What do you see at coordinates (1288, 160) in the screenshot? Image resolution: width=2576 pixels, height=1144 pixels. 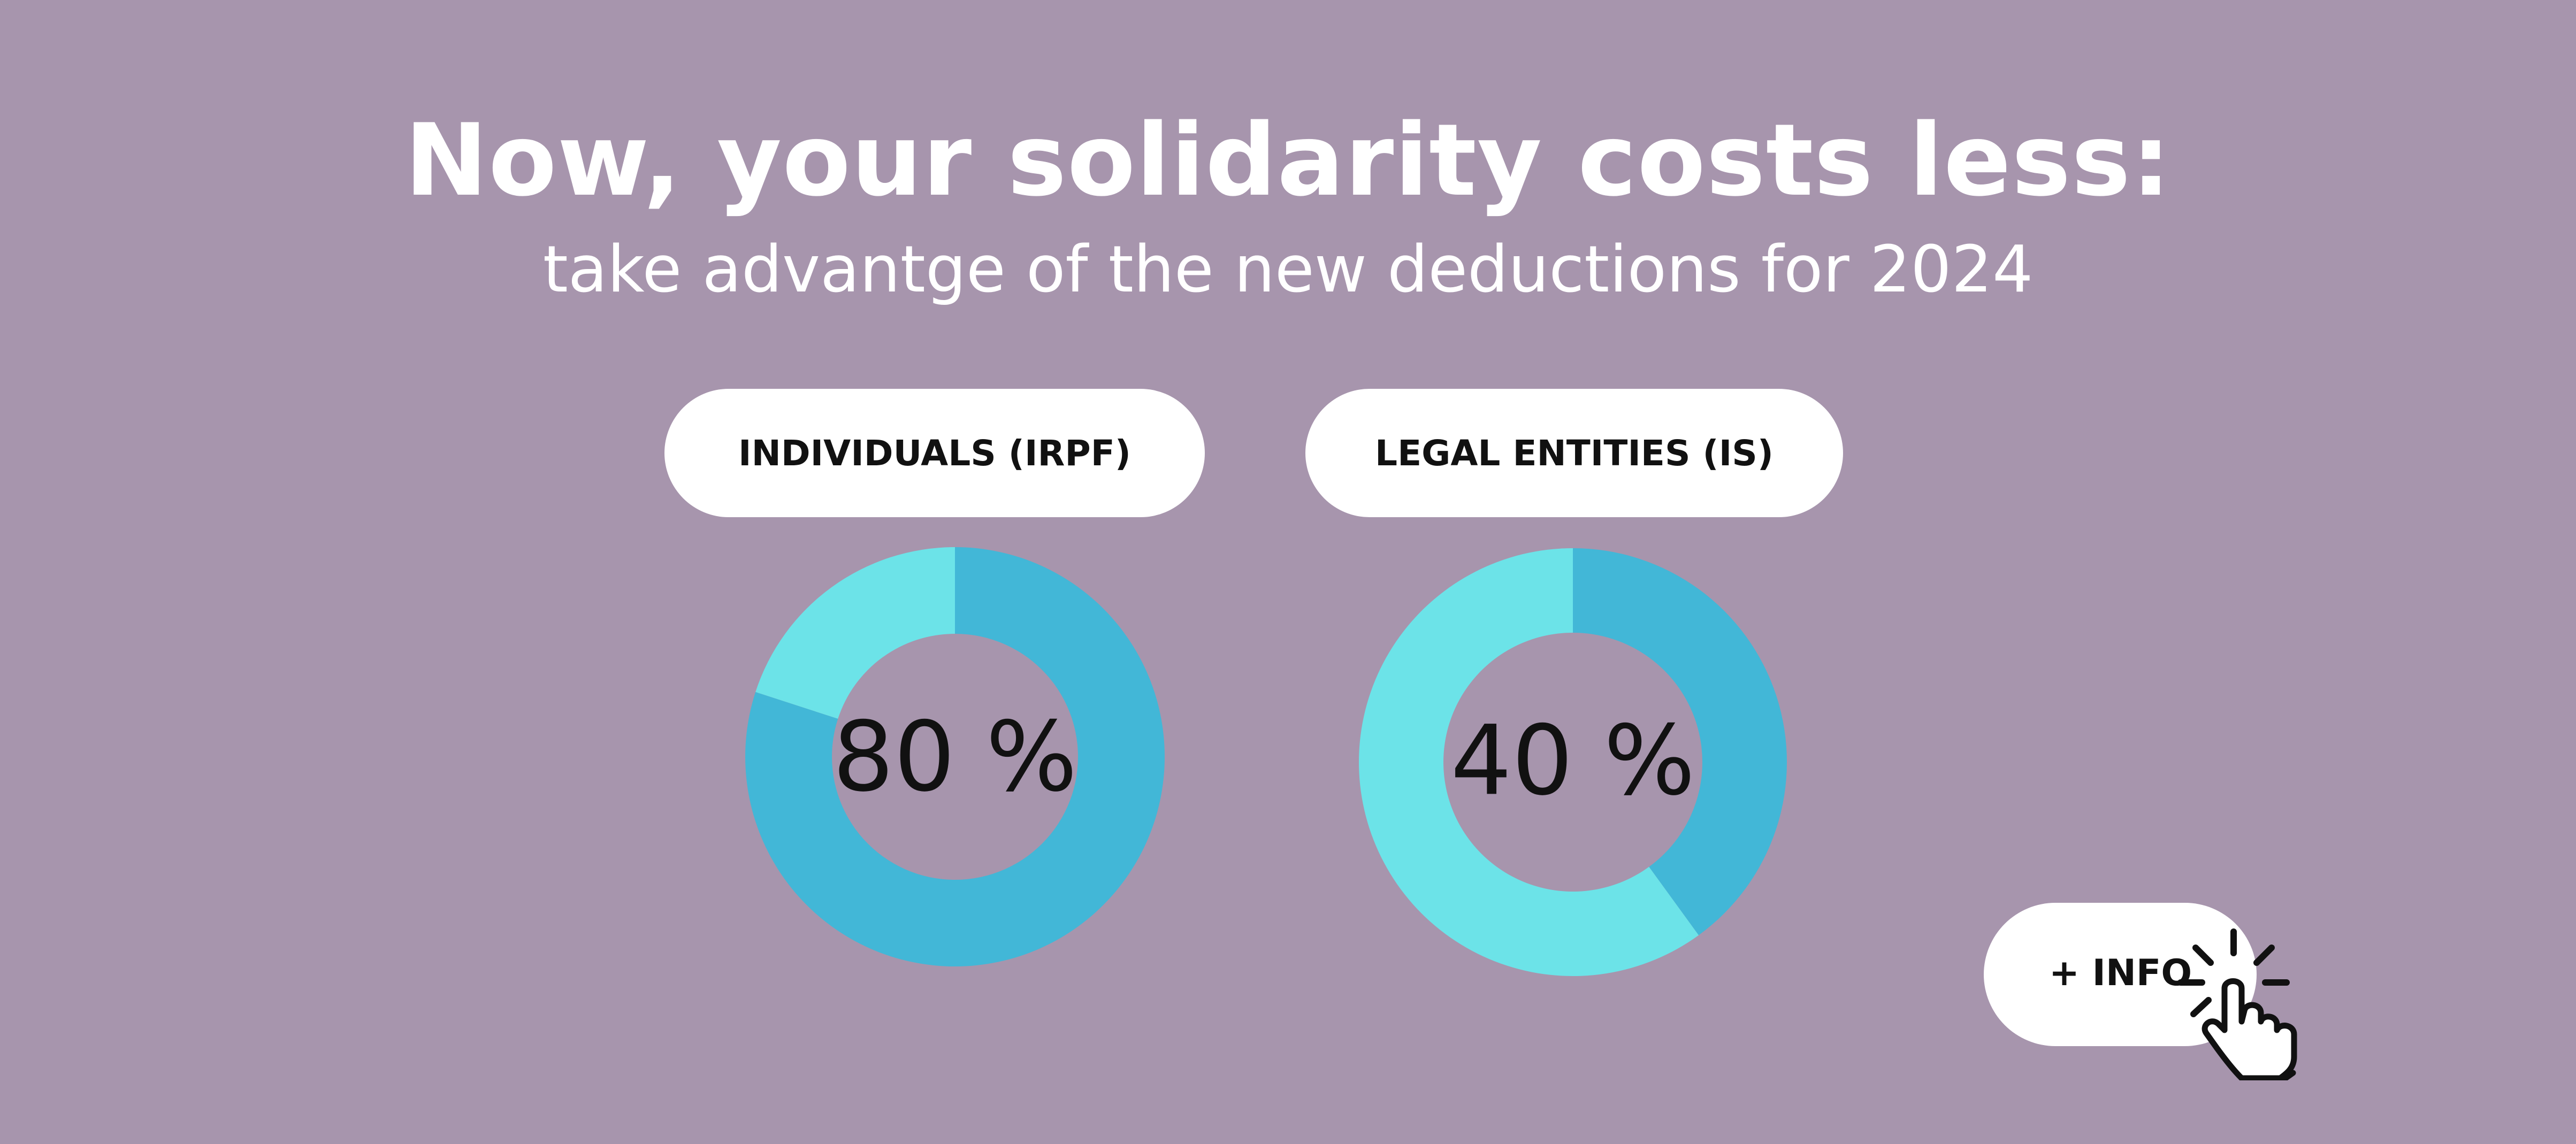 I see `page-title: Now, your solidarity costs less:` at bounding box center [1288, 160].